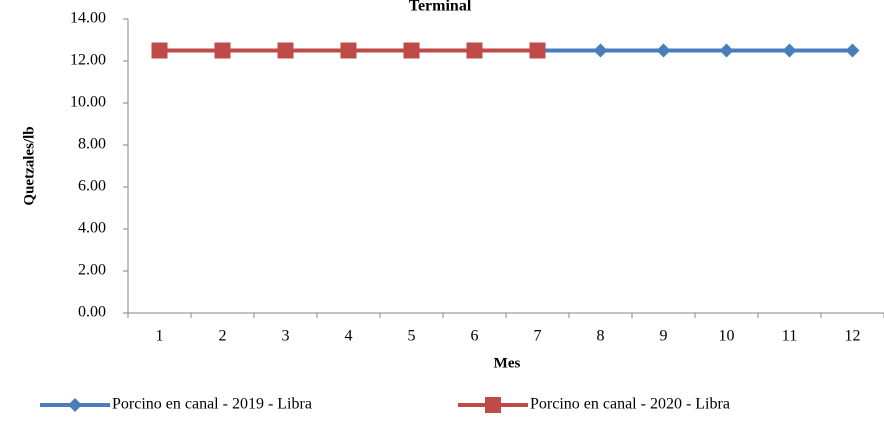  What do you see at coordinates (664, 336) in the screenshot?
I see `x-tick-label: 9` at bounding box center [664, 336].